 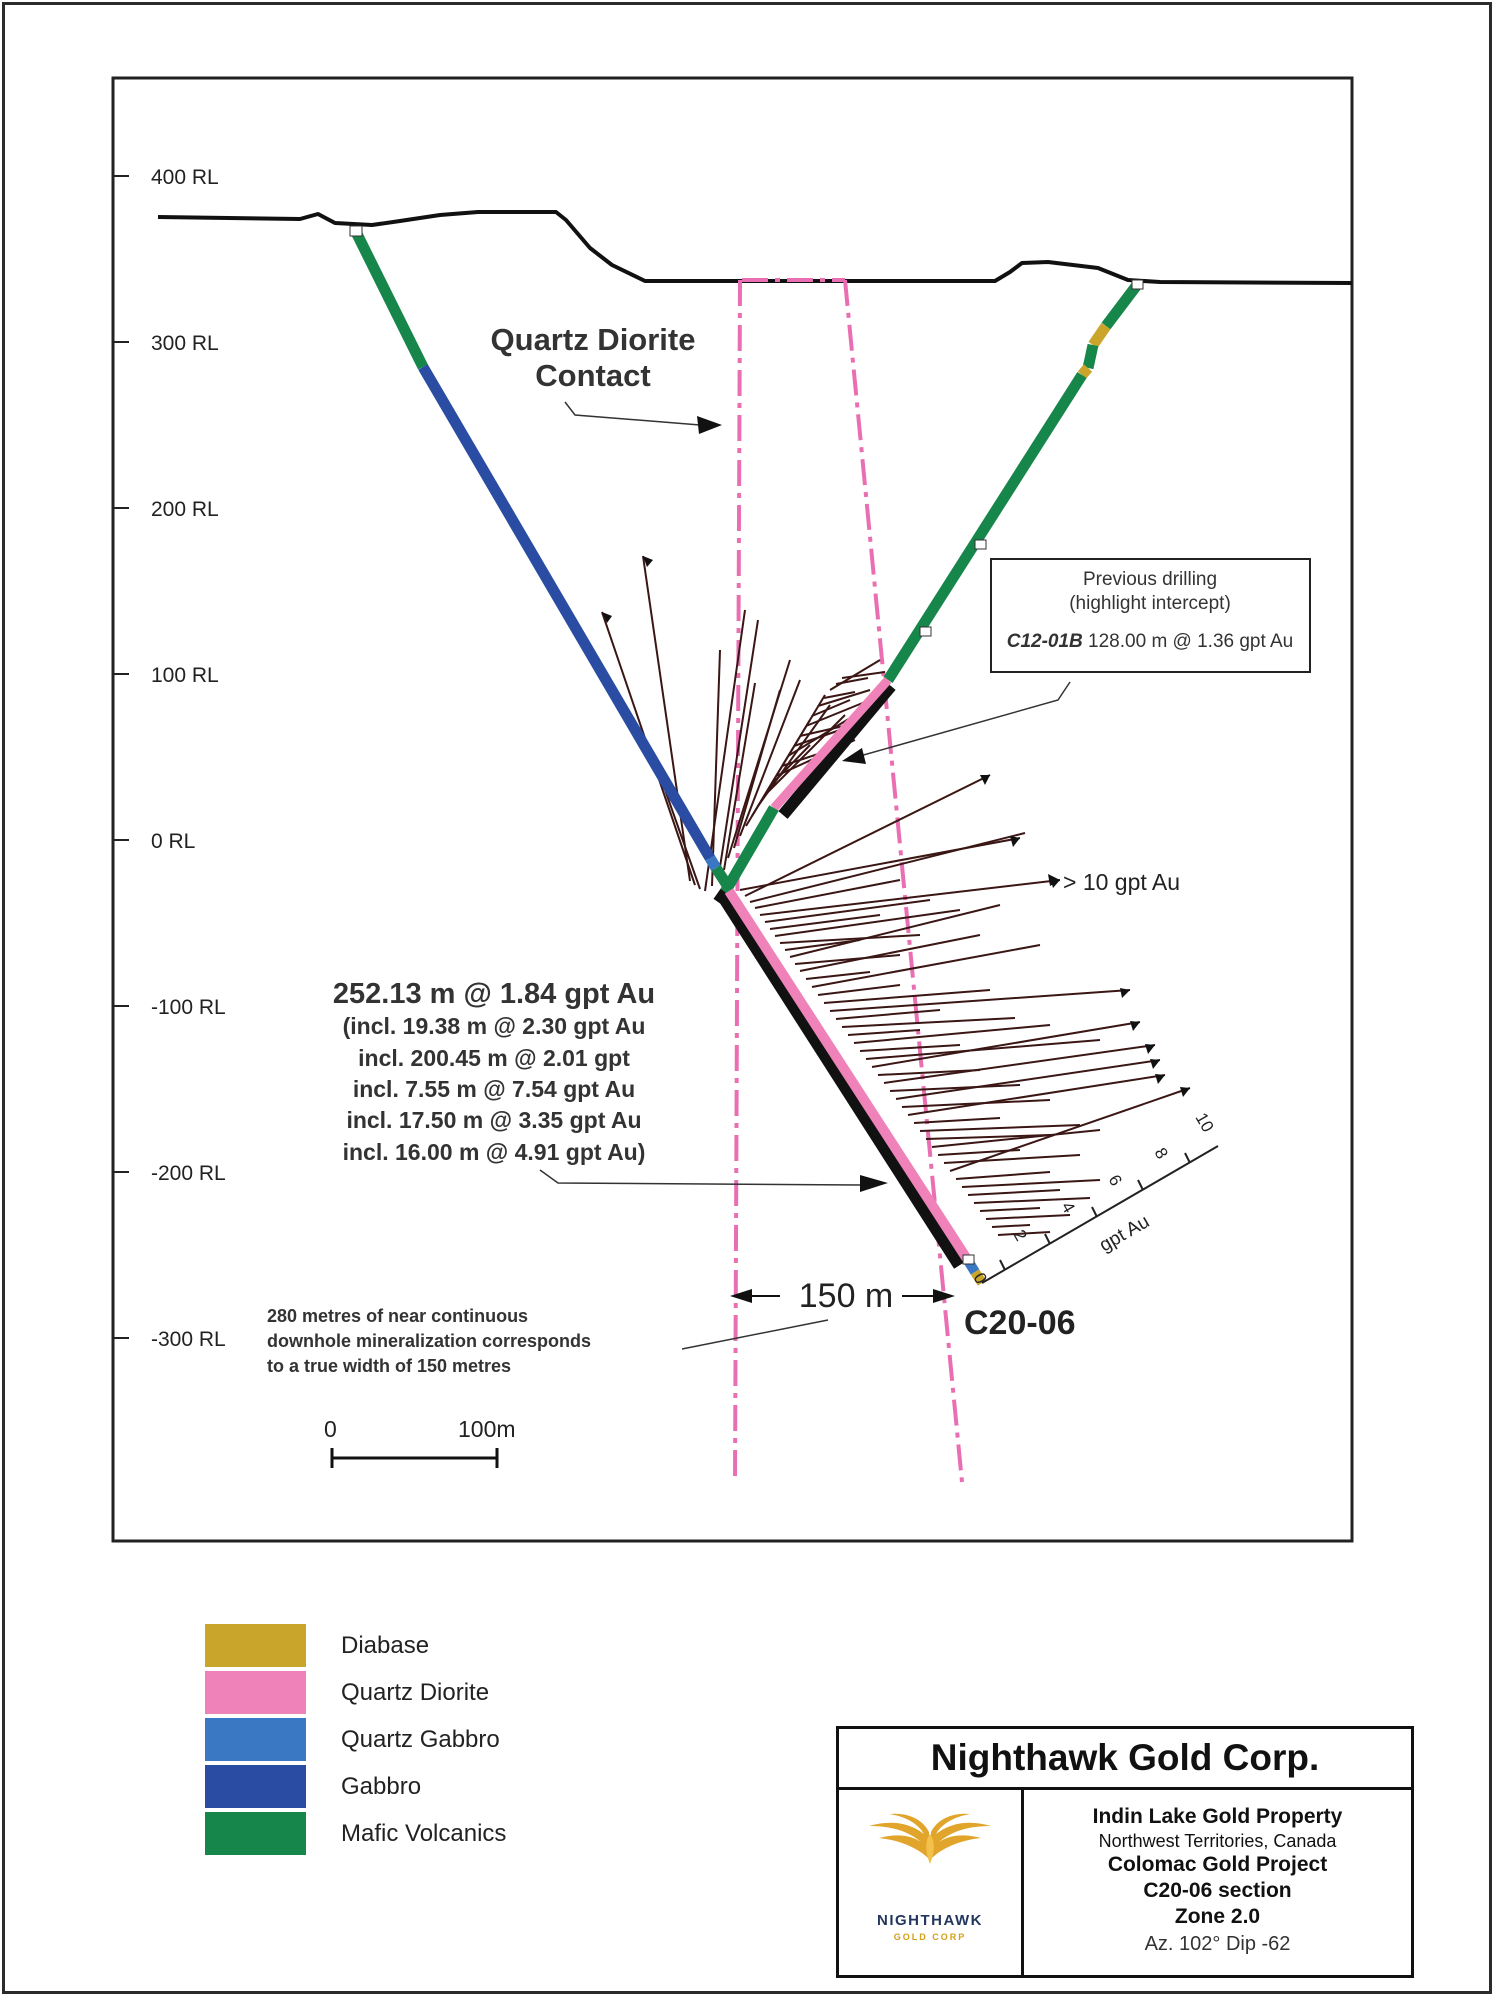 I want to click on grade-axis, so click(x=1100, y=1214).